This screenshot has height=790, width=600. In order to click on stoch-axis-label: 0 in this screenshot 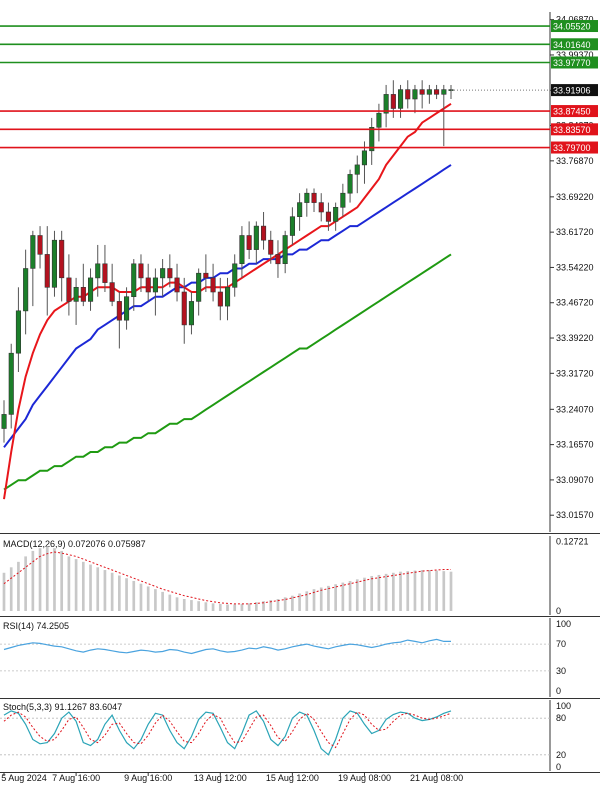, I will do `click(558, 767)`.